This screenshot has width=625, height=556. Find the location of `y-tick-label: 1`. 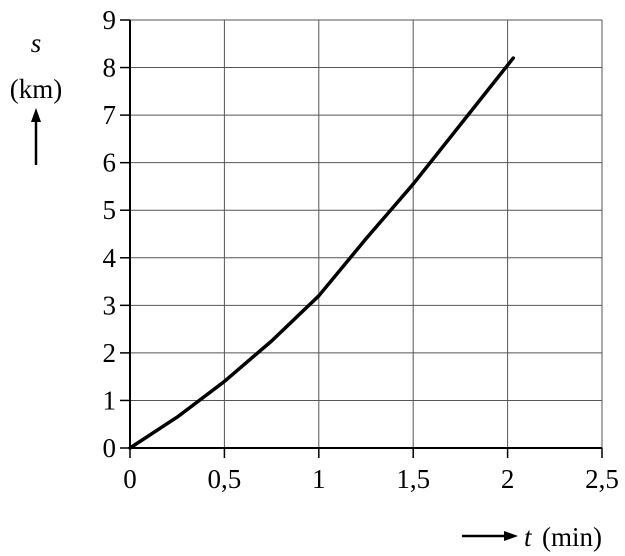

y-tick-label: 1 is located at coordinates (110, 400).